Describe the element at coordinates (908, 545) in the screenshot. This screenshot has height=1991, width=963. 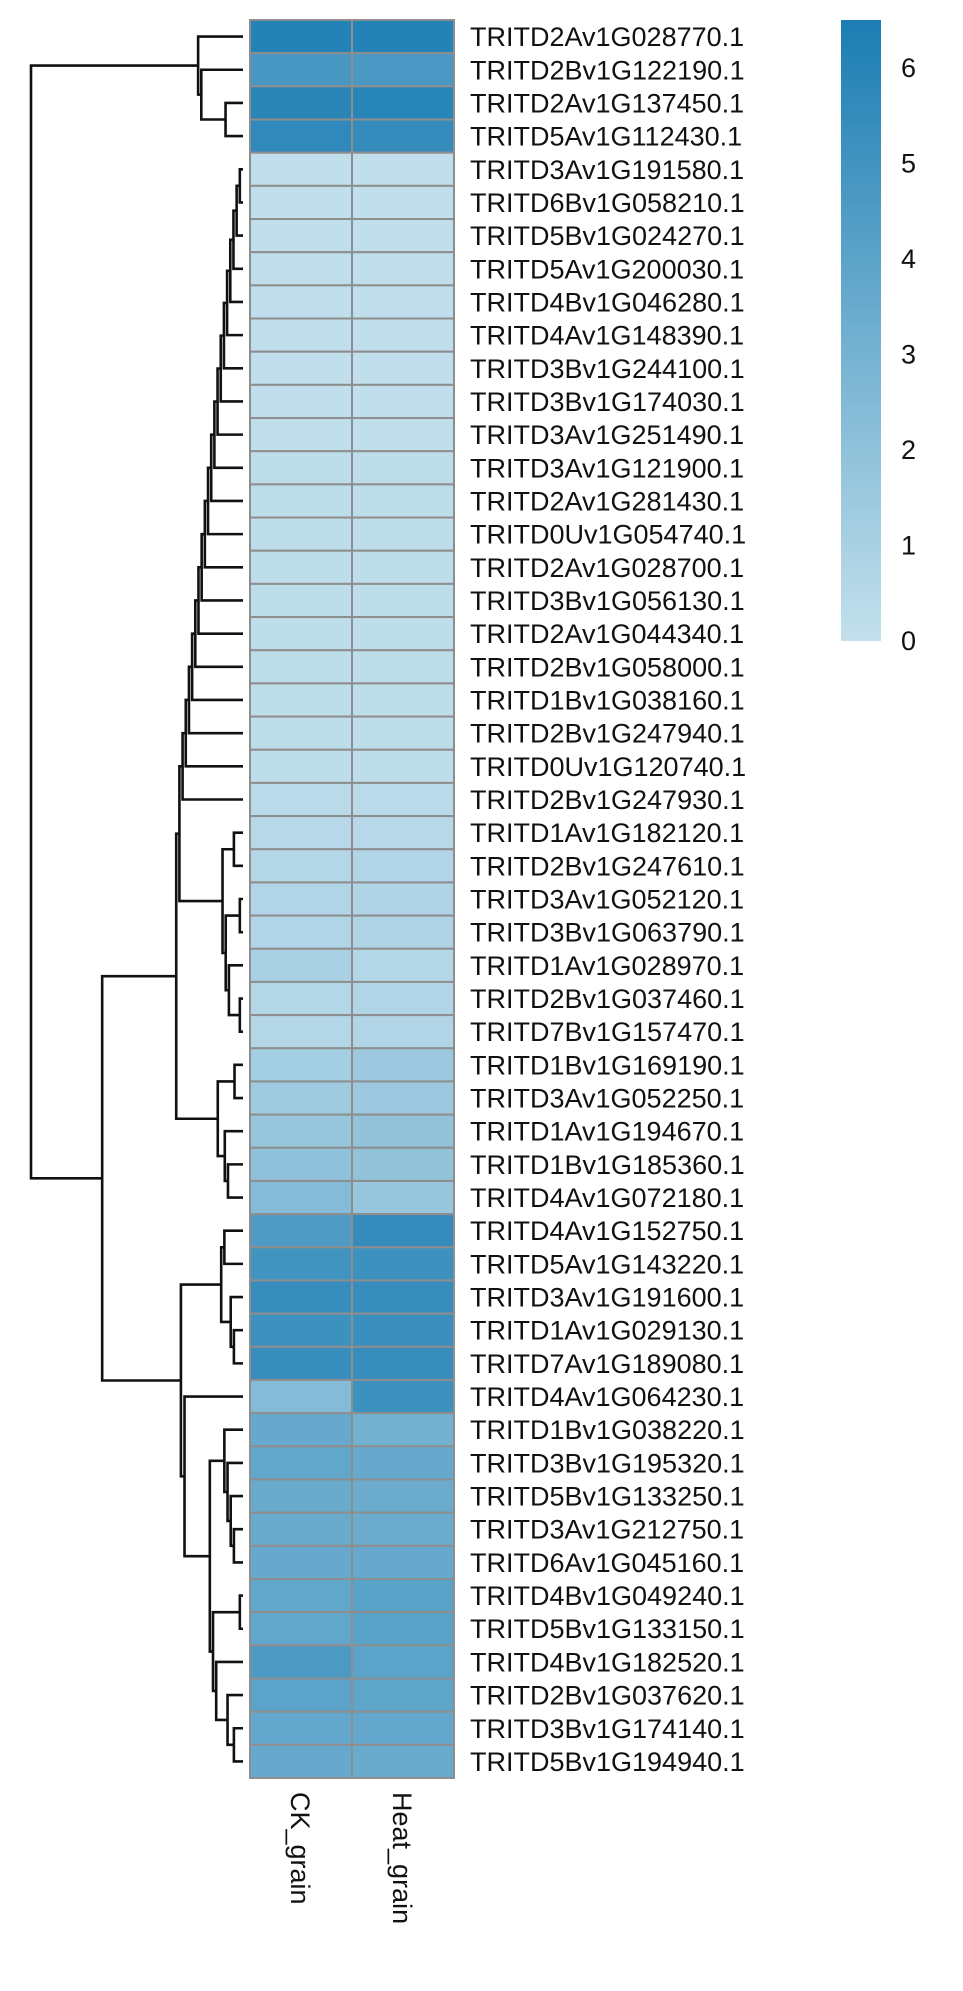
I see `legend-tick-label: 1` at that location.